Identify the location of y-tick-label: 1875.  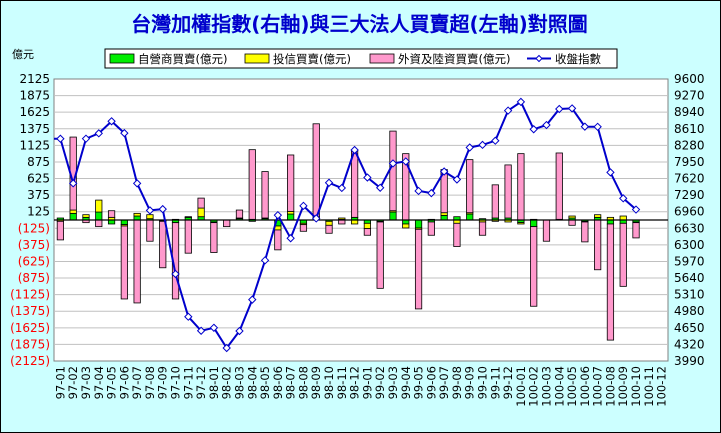
(34, 96).